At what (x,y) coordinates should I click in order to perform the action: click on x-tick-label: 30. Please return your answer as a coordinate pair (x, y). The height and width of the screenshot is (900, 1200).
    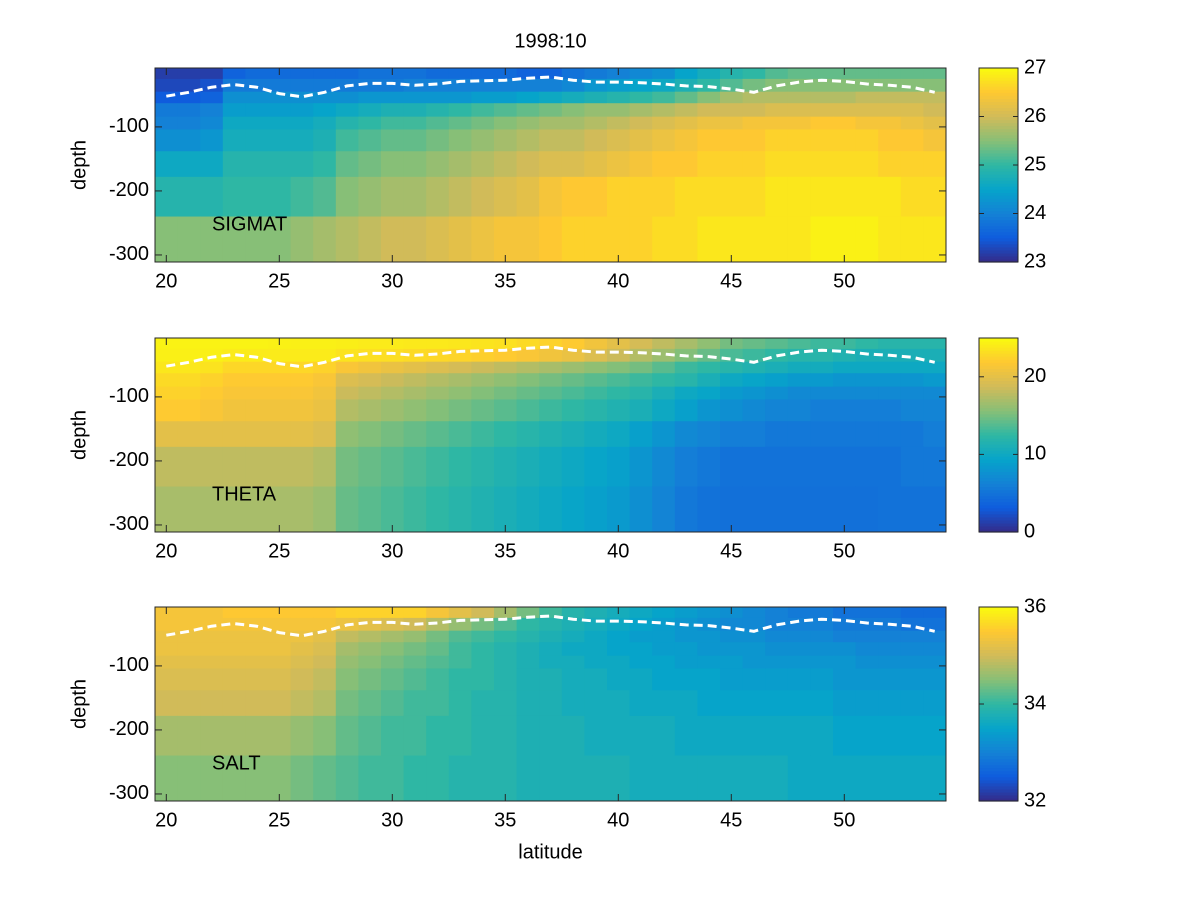
    Looking at the image, I should click on (392, 551).